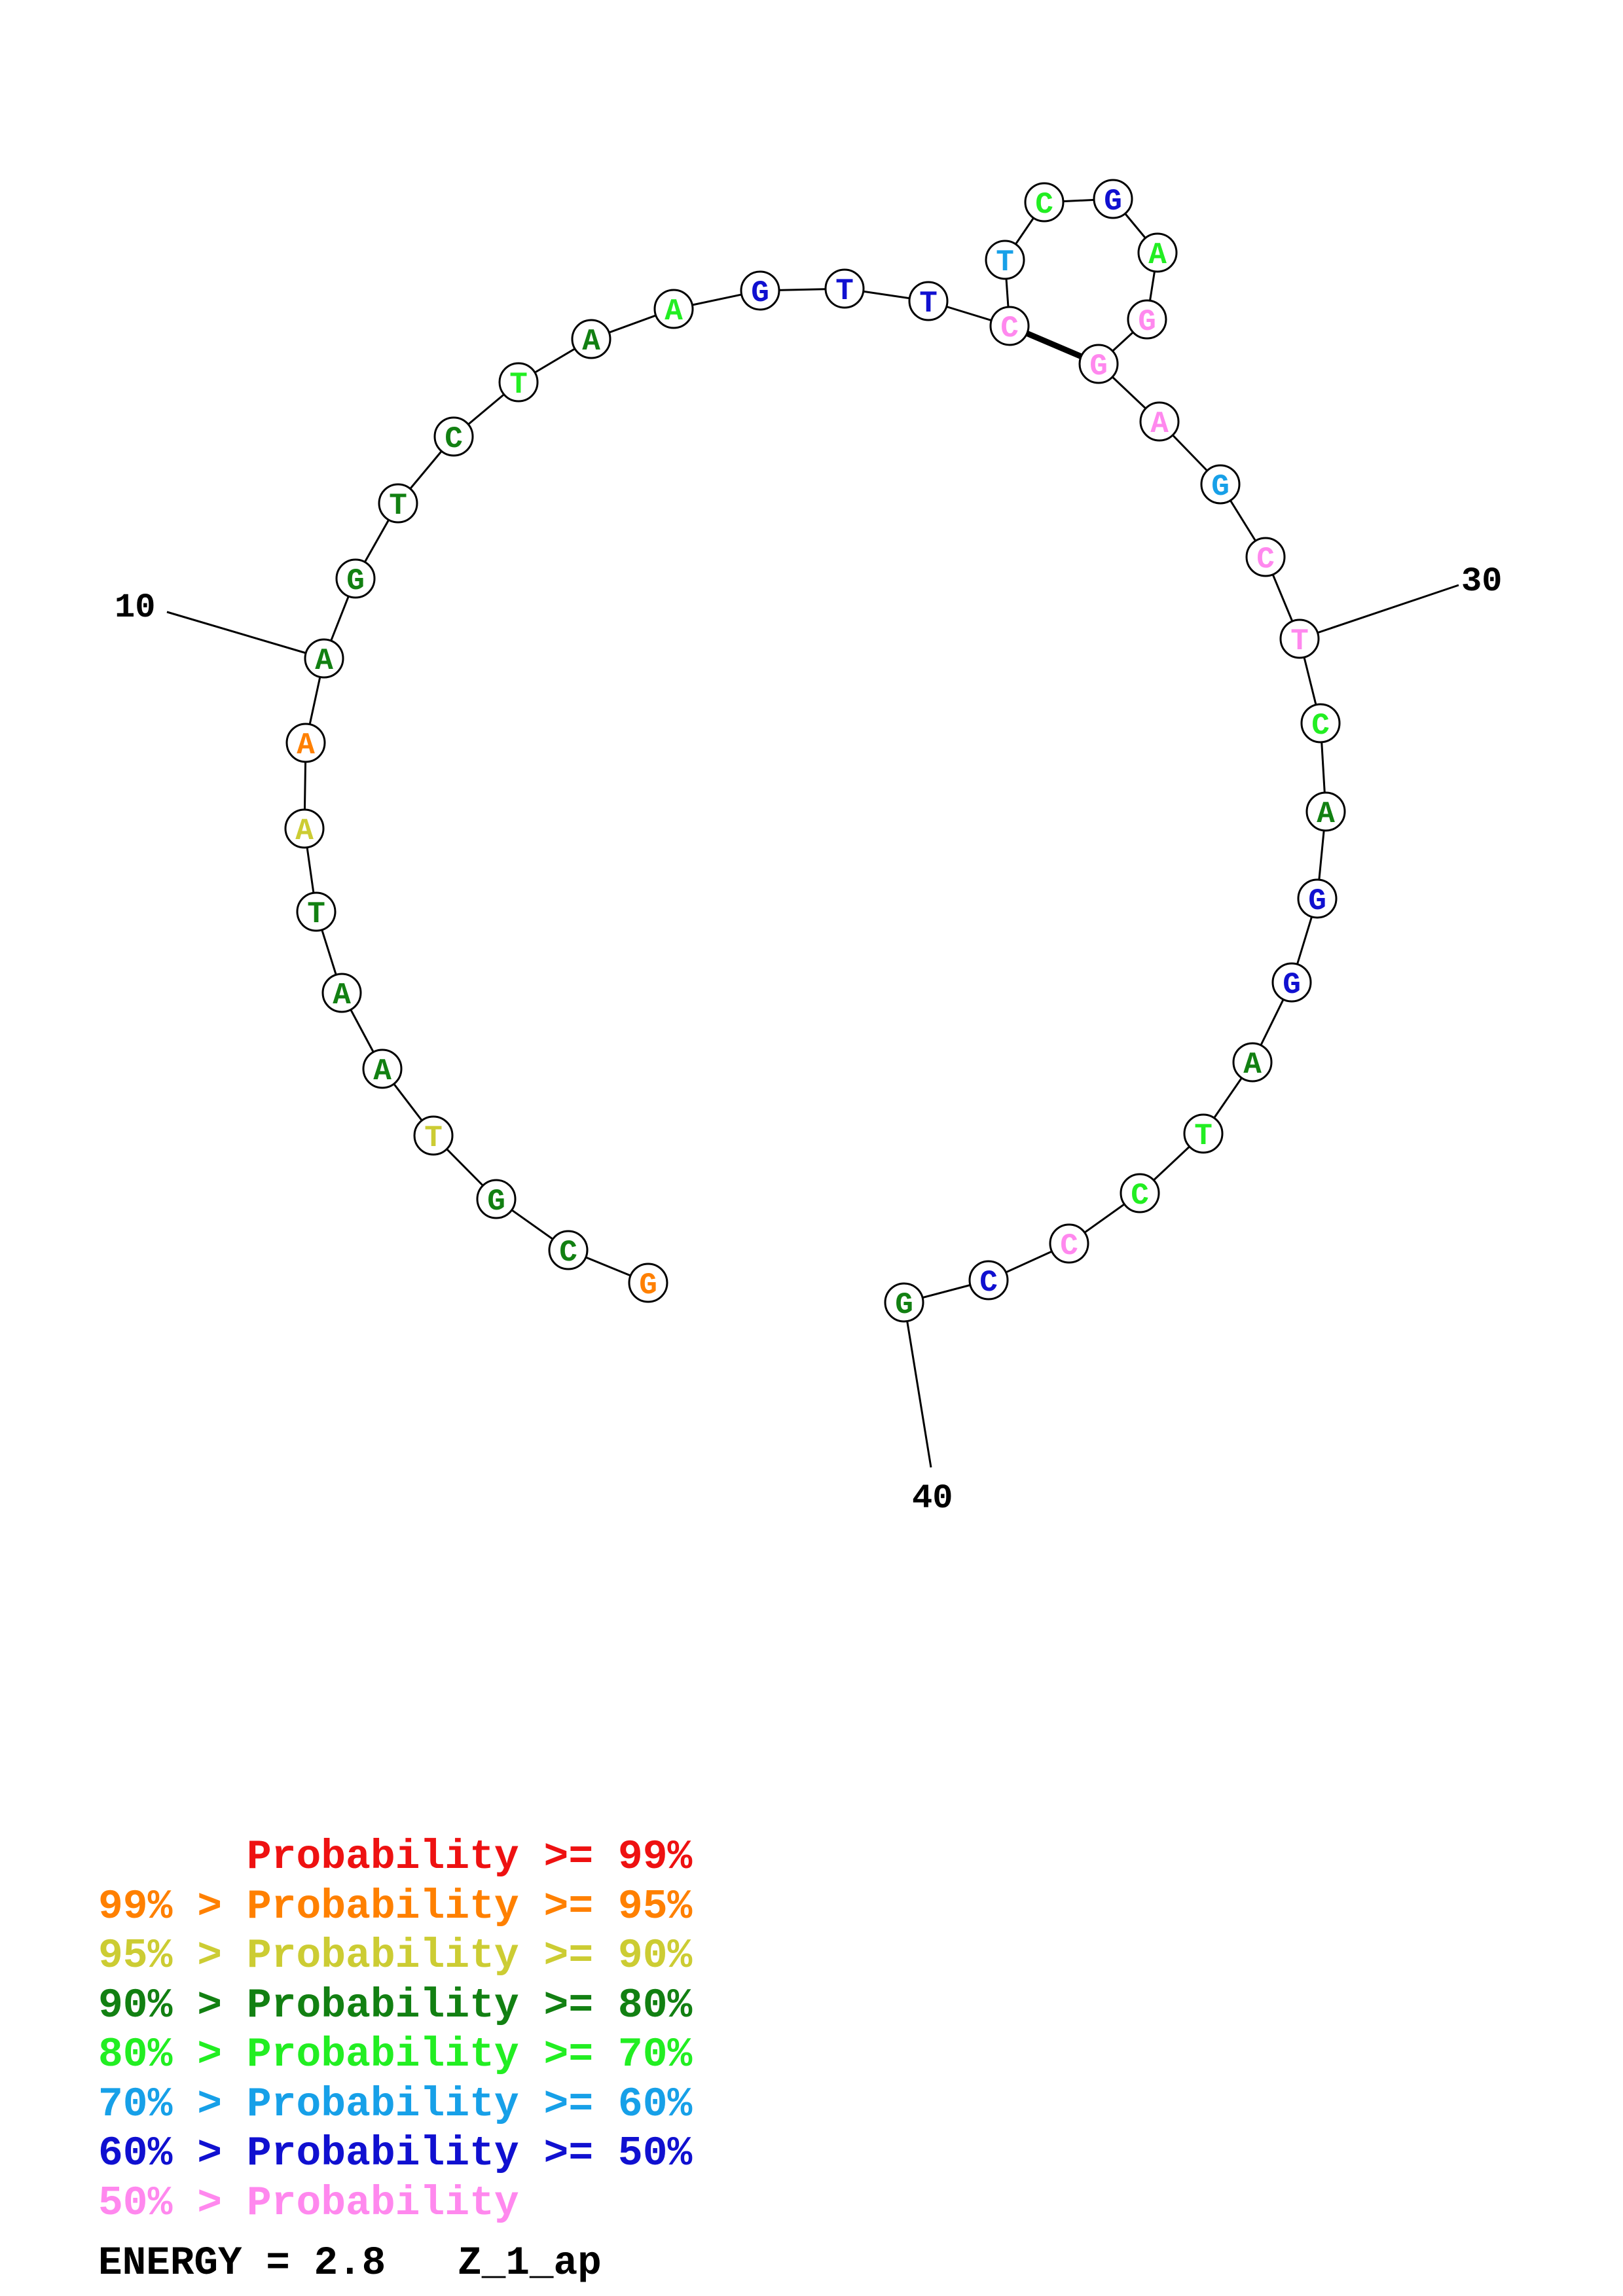  I want to click on nucleotide-6: A, so click(341, 993).